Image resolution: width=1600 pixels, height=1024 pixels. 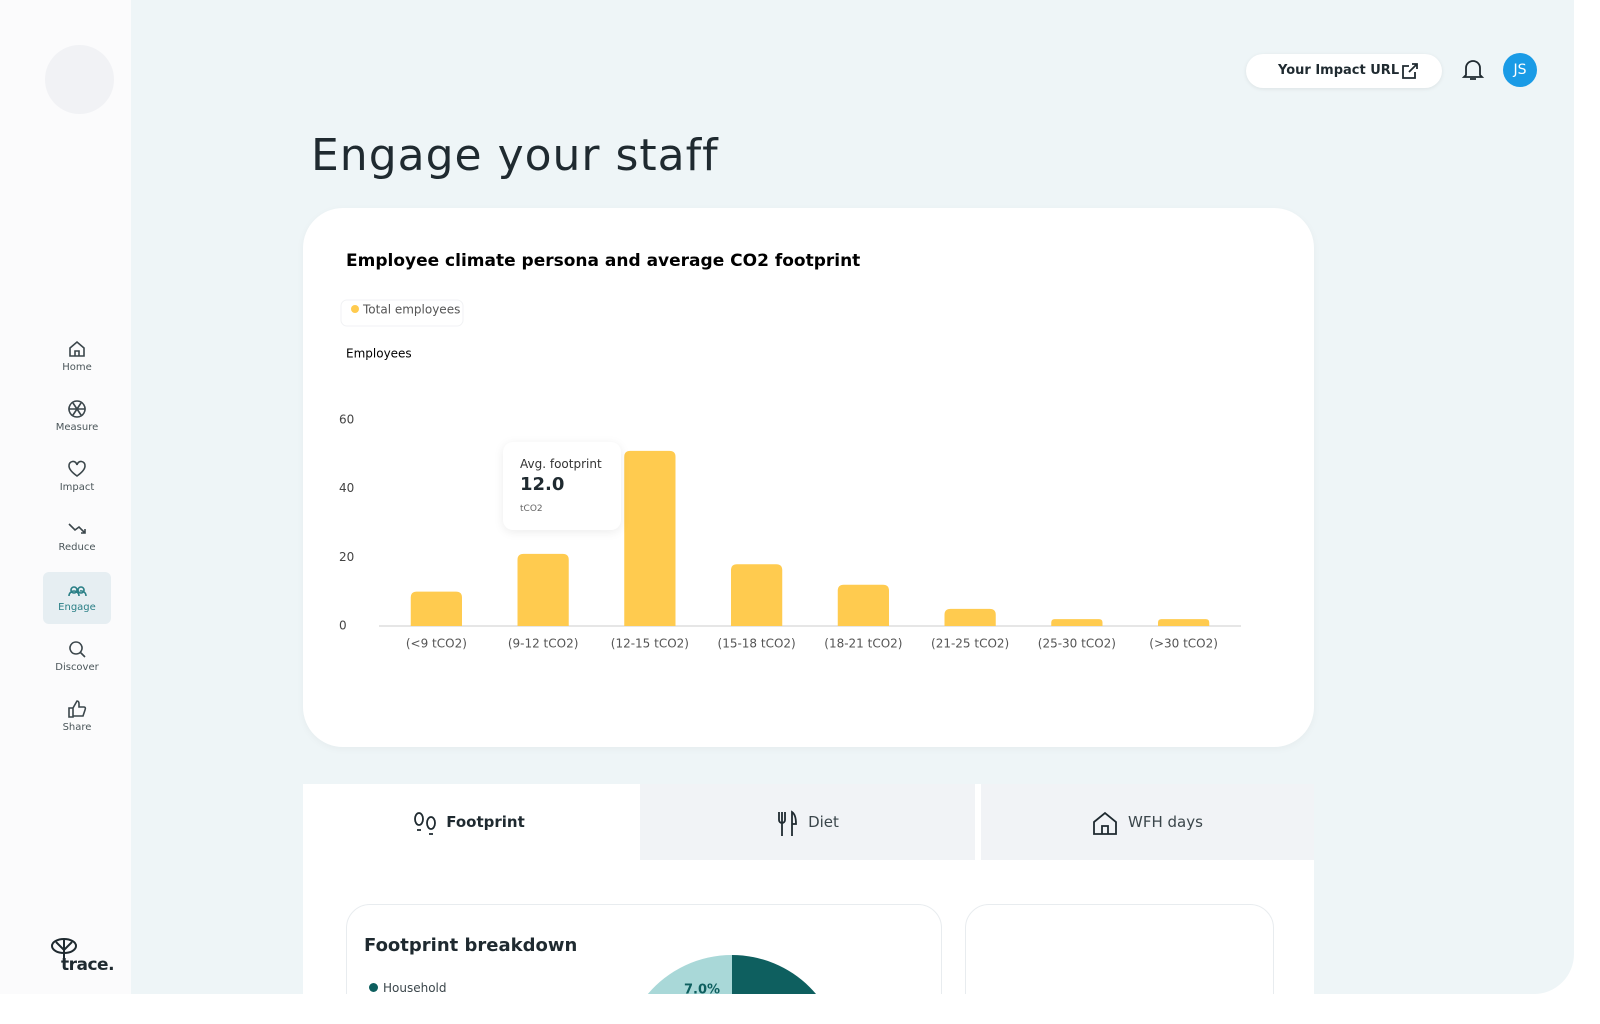 What do you see at coordinates (650, 644) in the screenshot?
I see `x-tick-label: (12-15 tCO2)` at bounding box center [650, 644].